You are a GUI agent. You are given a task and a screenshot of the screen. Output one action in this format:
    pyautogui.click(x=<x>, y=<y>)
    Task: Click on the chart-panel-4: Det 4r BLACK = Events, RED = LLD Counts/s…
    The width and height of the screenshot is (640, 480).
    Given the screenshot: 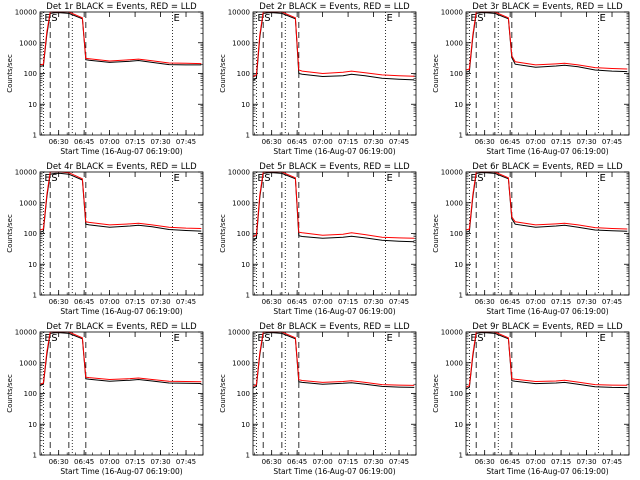 What is the action you would take?
    pyautogui.click(x=105, y=239)
    